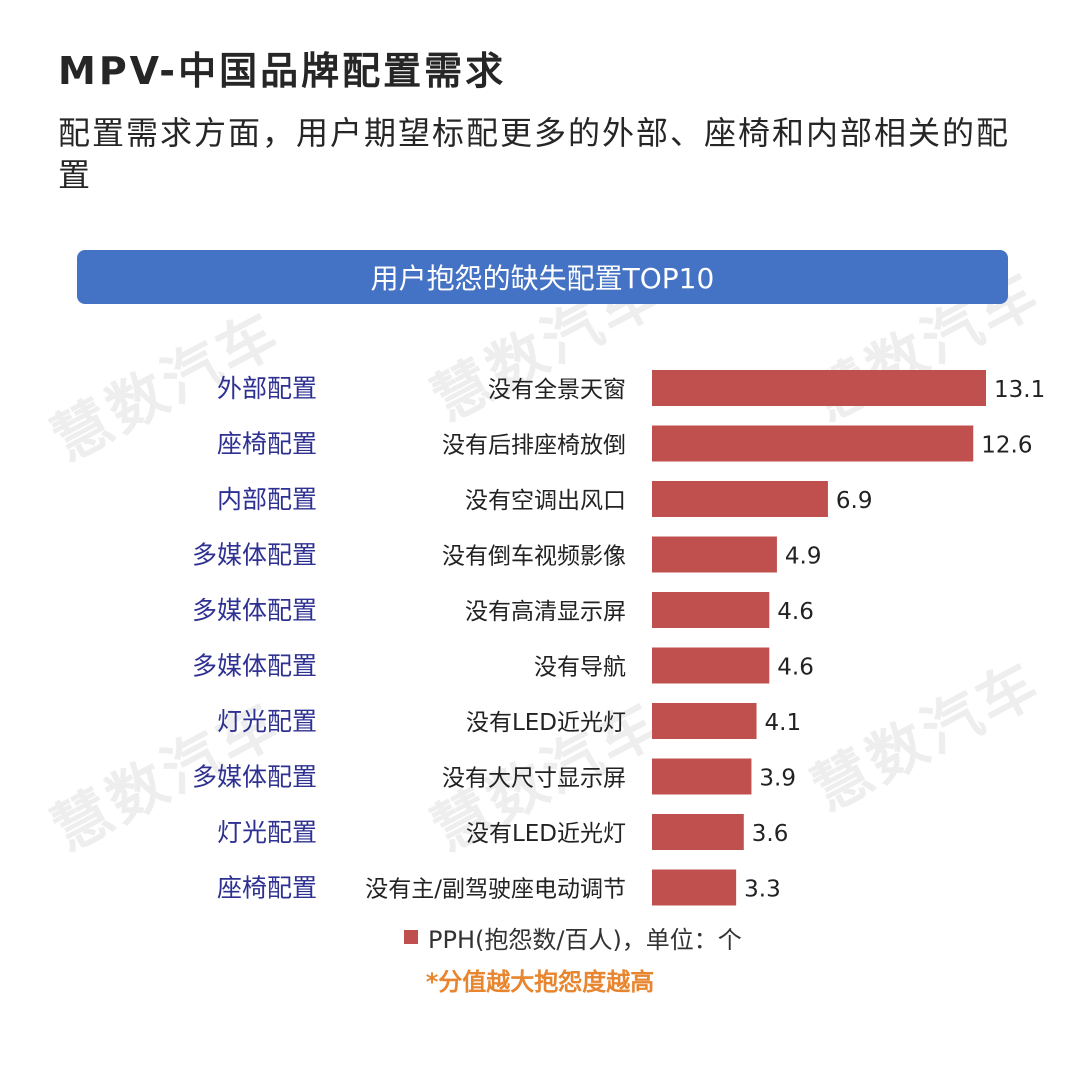 The width and height of the screenshot is (1080, 1080). Describe the element at coordinates (585, 939) in the screenshot. I see `legend-label: PPH(抱怨数/百人)，单位：个` at that location.